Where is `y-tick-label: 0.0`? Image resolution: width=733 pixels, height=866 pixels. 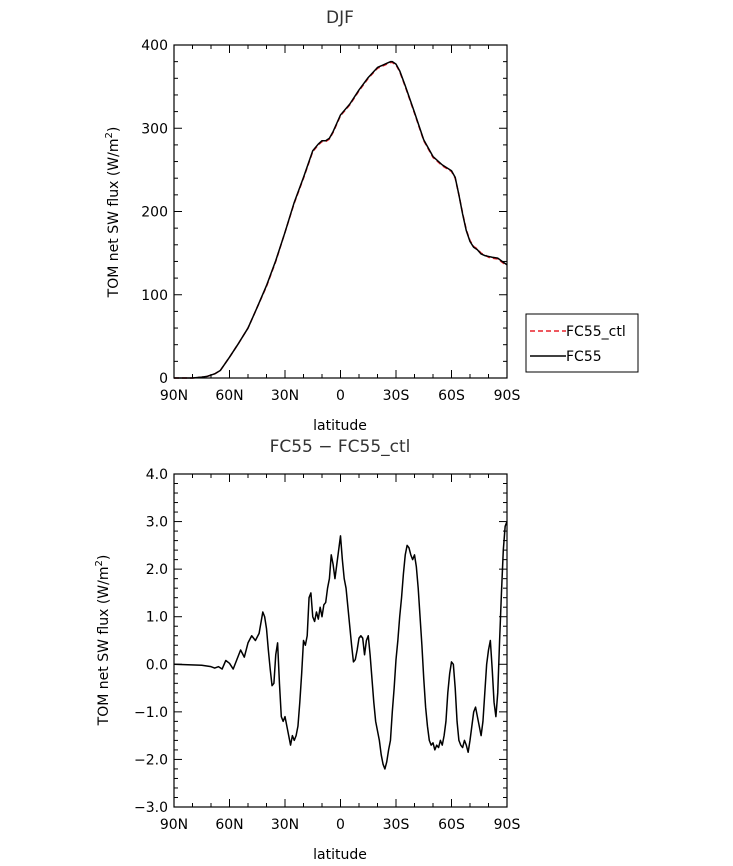 y-tick-label: 0.0 is located at coordinates (157, 665).